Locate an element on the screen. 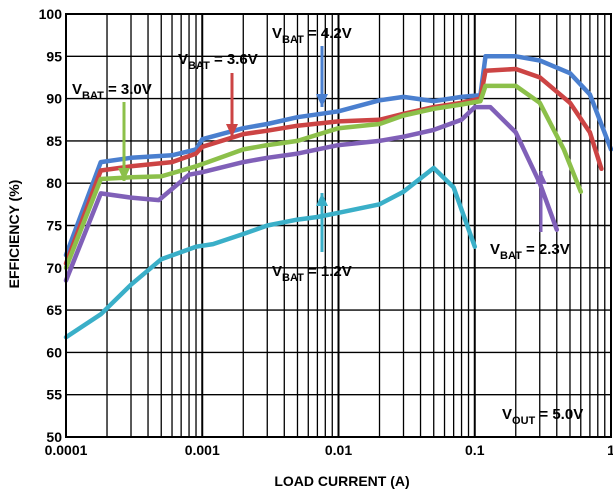 The image size is (613, 490). series-label-3: VBAT = 2.3V is located at coordinates (530, 251).